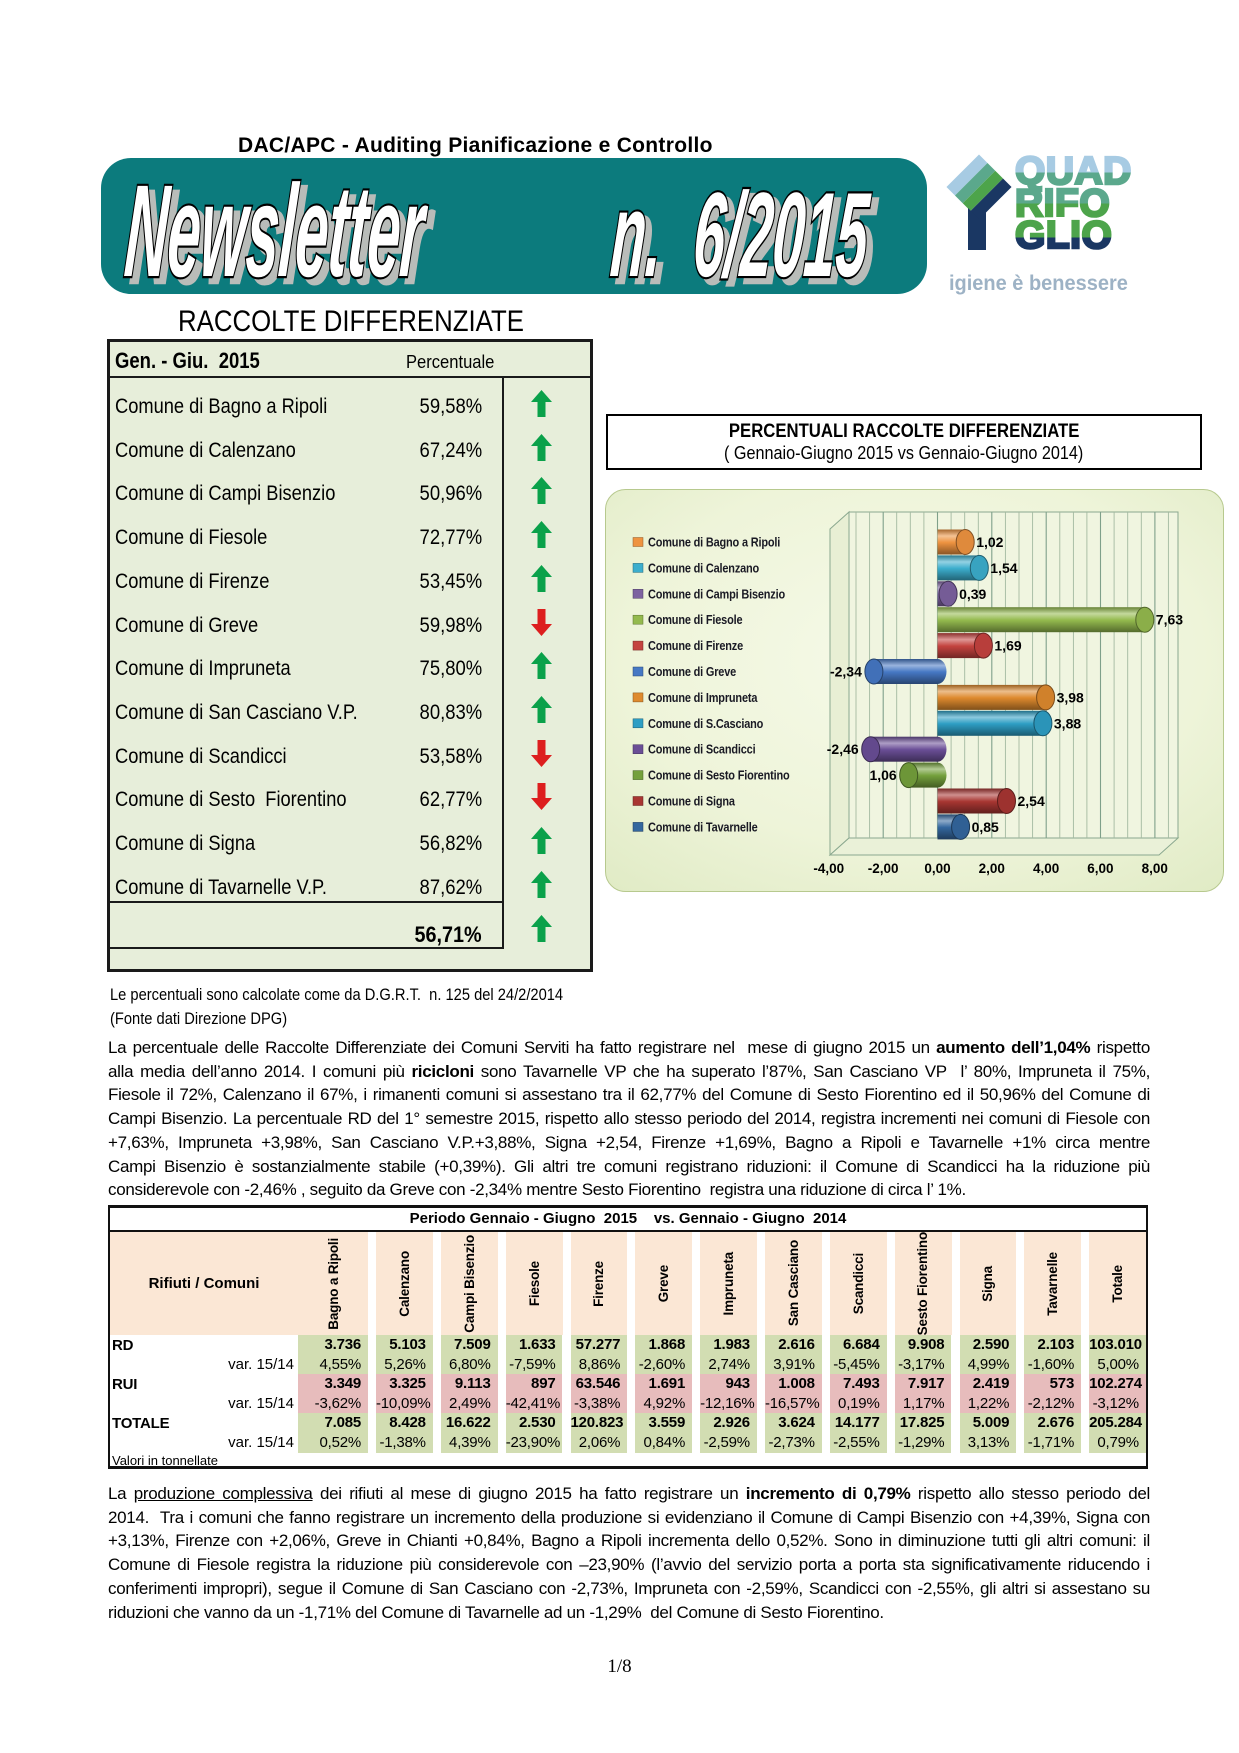 The height and width of the screenshot is (1753, 1239). I want to click on svg-text: -2,46, so click(843, 749).